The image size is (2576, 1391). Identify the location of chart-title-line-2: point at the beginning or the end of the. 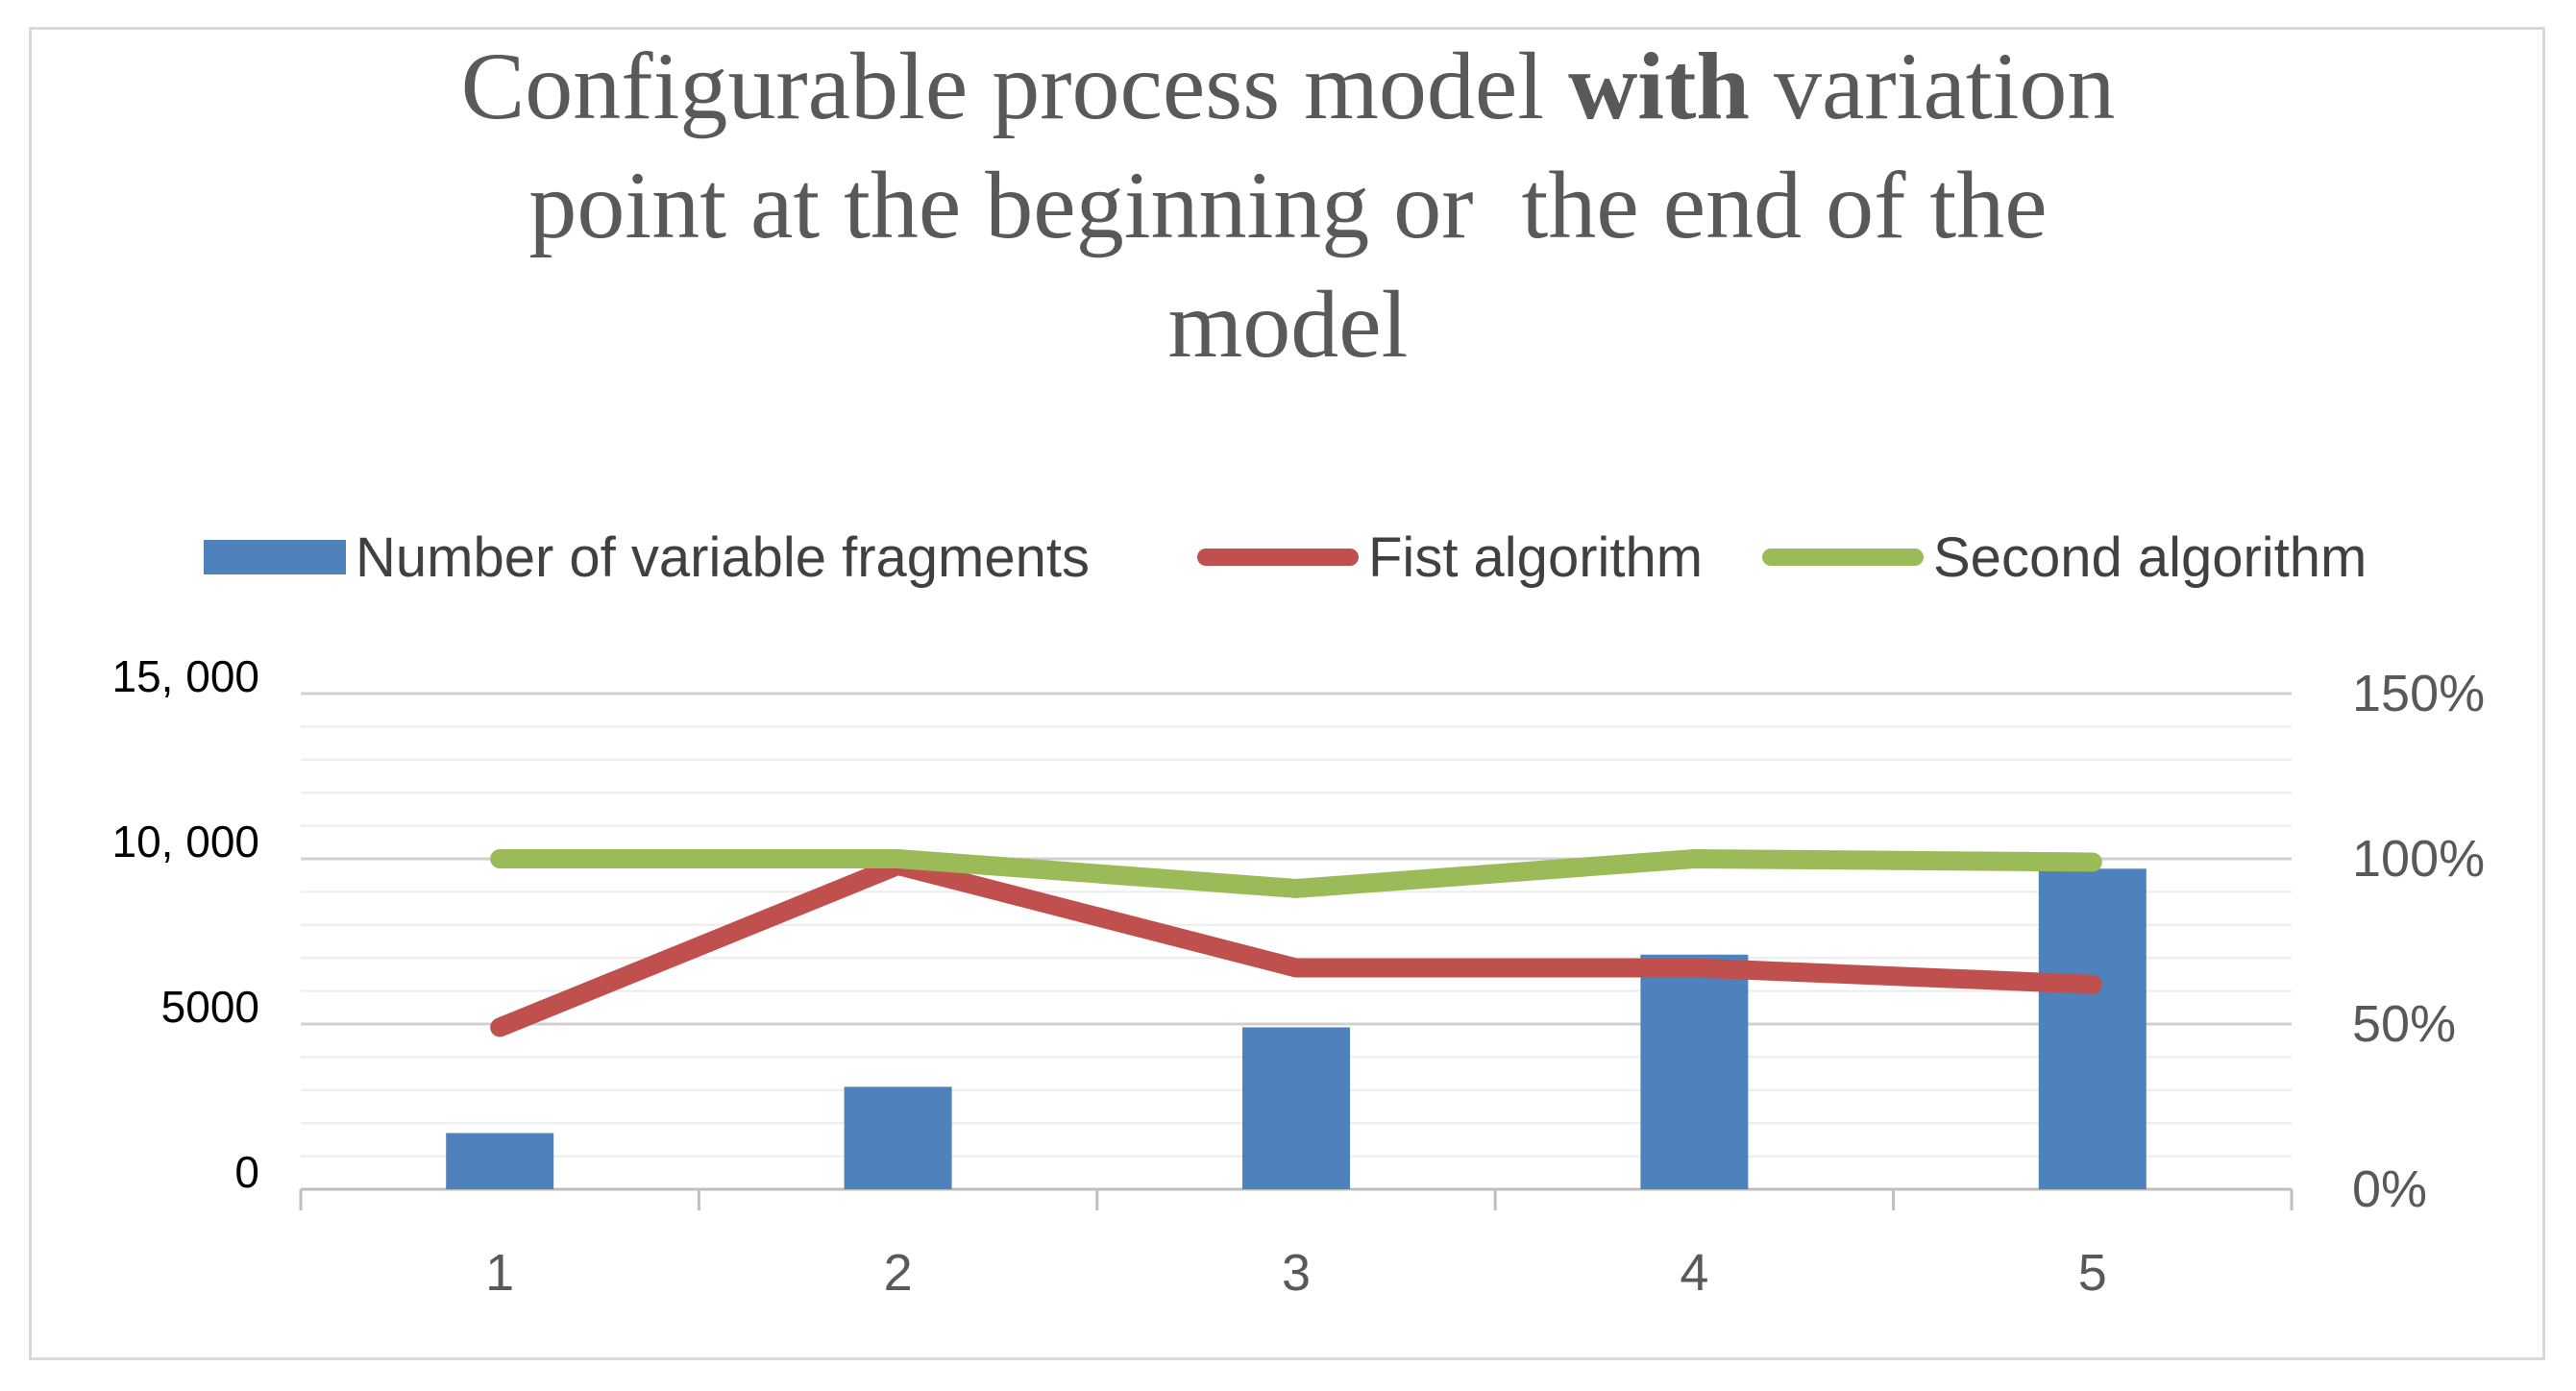
(1288, 205).